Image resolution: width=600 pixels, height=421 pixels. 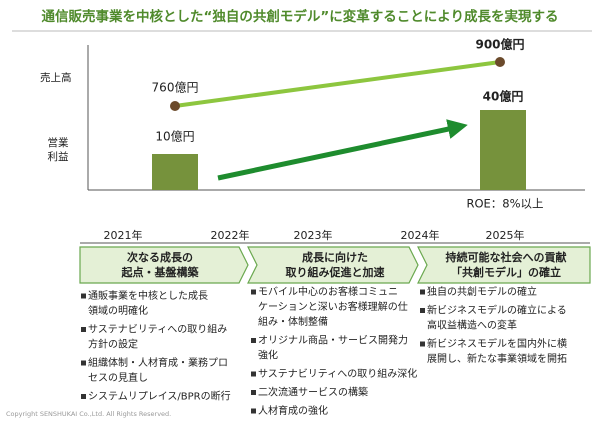 What do you see at coordinates (148, 295) in the screenshot?
I see `bullet-text: 通販事業を中核とした成長` at bounding box center [148, 295].